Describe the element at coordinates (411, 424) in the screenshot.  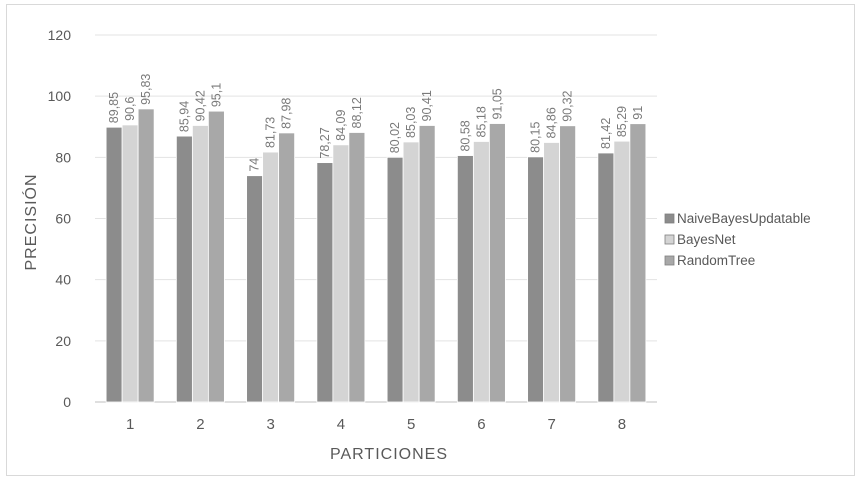
I see `x-tick-label: 5` at that location.